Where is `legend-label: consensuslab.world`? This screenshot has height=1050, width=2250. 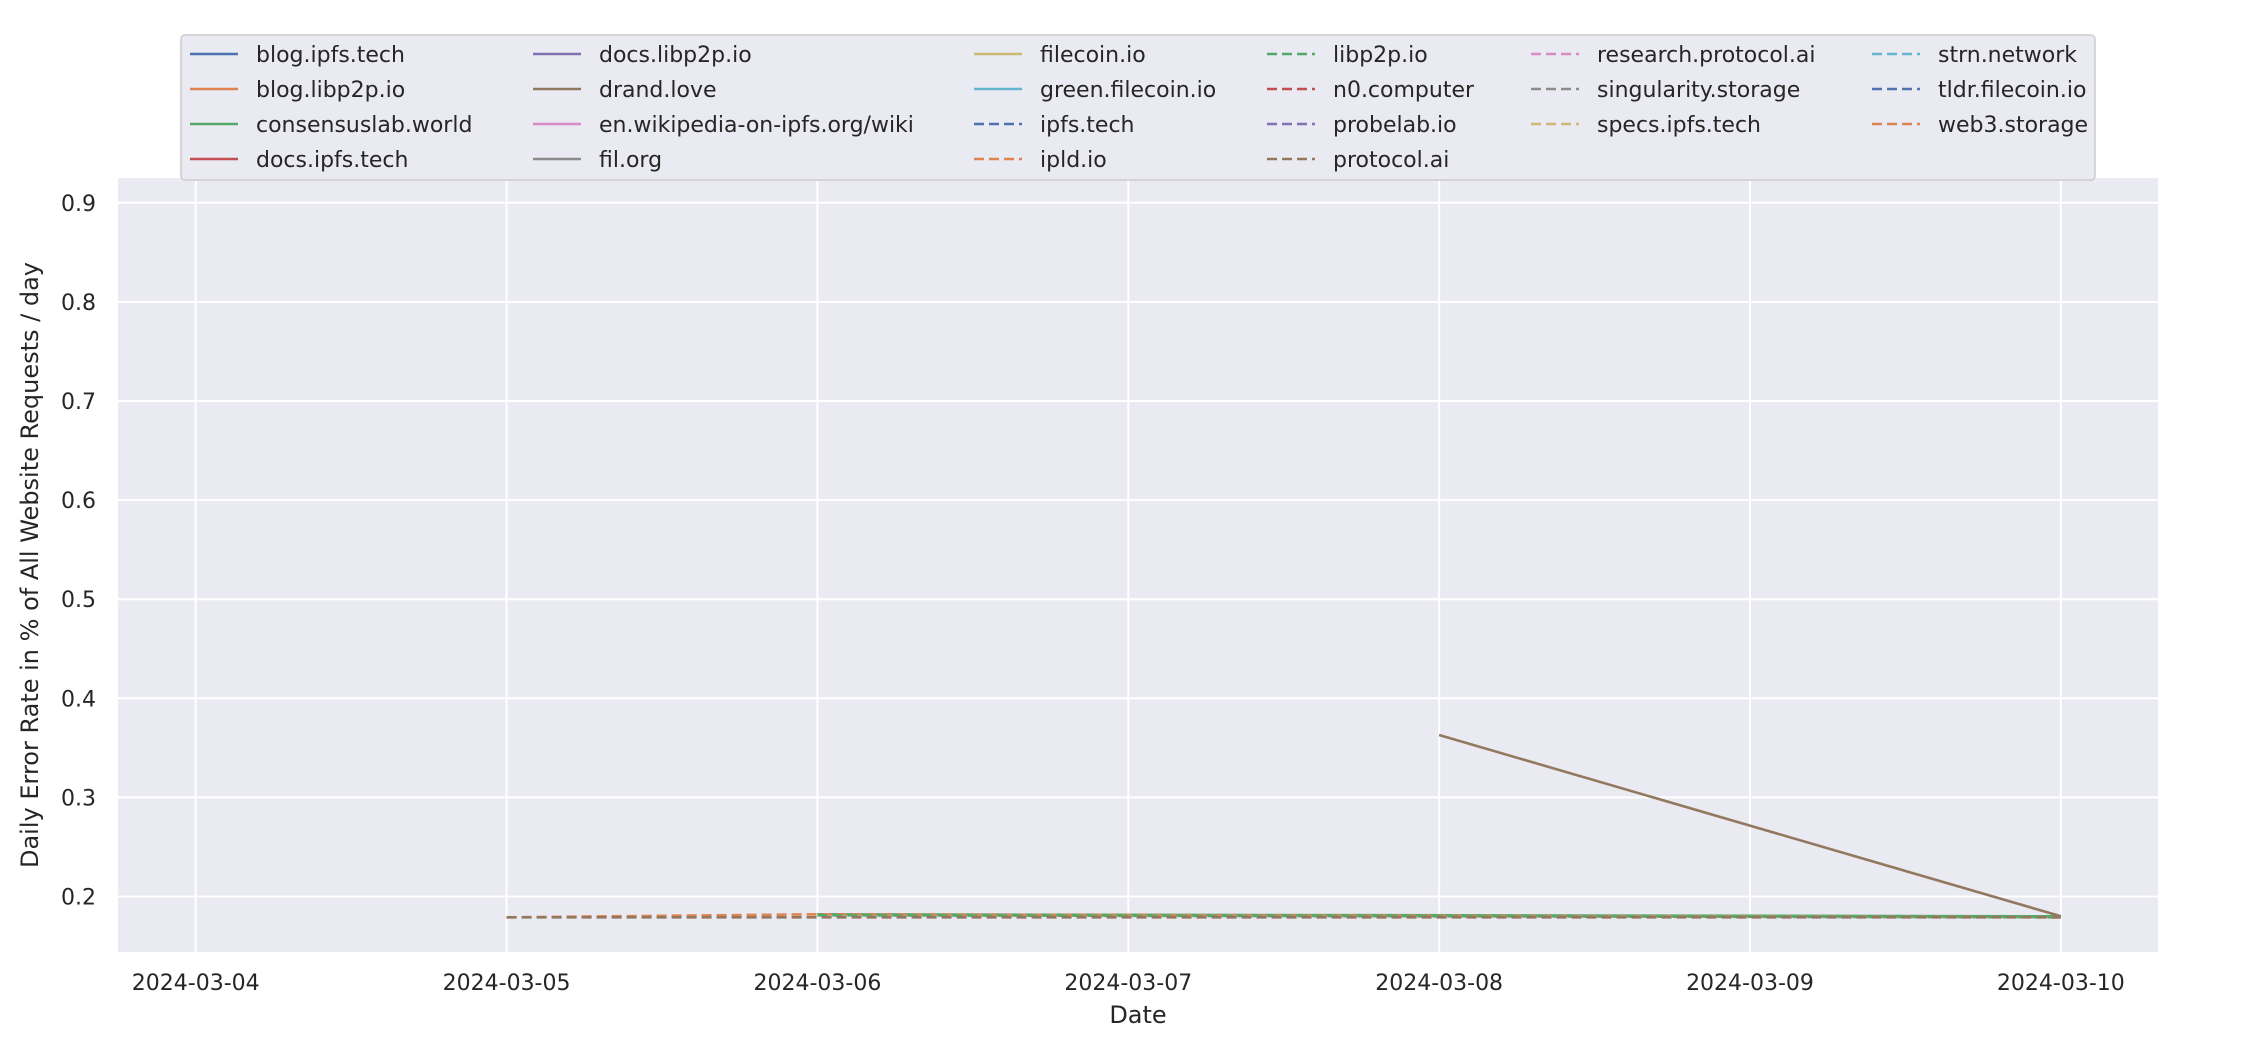
legend-label: consensuslab.world is located at coordinates (364, 125).